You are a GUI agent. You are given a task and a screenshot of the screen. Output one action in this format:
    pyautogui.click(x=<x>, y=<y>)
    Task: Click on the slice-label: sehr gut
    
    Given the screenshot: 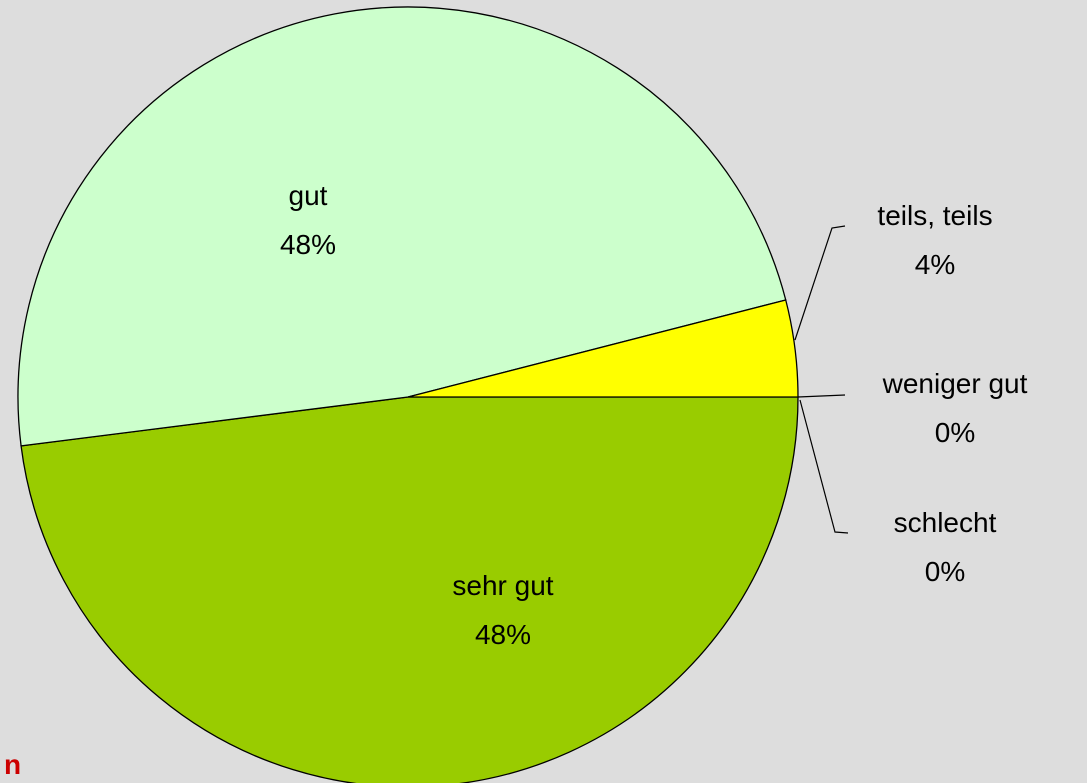 What is the action you would take?
    pyautogui.click(x=502, y=585)
    